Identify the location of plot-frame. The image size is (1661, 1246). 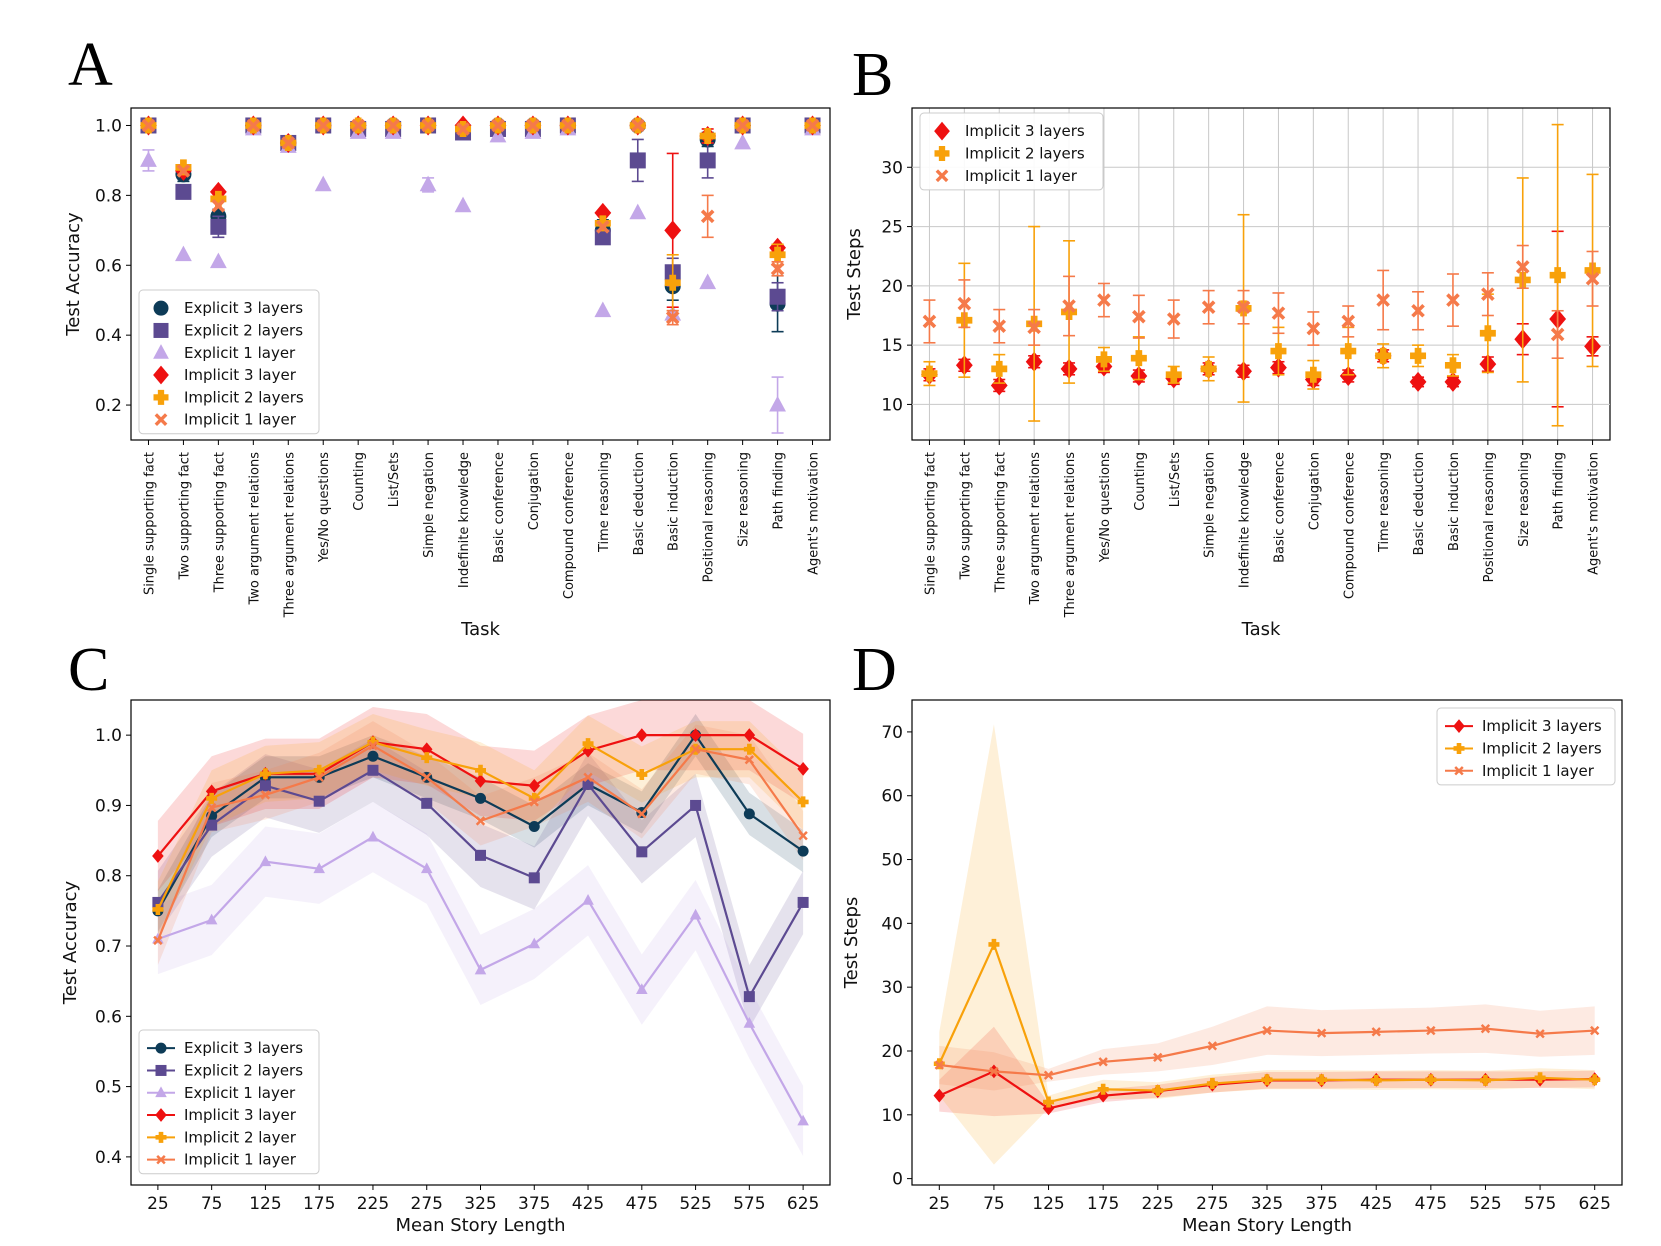
(1261, 274).